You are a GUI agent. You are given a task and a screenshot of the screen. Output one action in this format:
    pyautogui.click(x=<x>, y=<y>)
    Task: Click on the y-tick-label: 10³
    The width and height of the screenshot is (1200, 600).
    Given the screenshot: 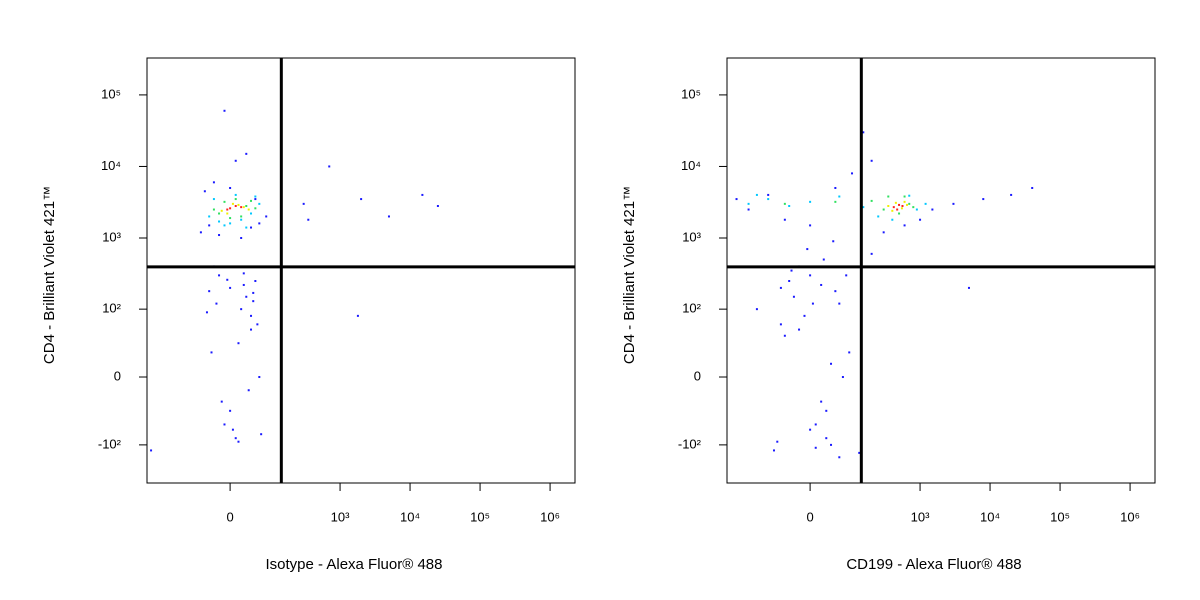 What is the action you would take?
    pyautogui.click(x=691, y=236)
    